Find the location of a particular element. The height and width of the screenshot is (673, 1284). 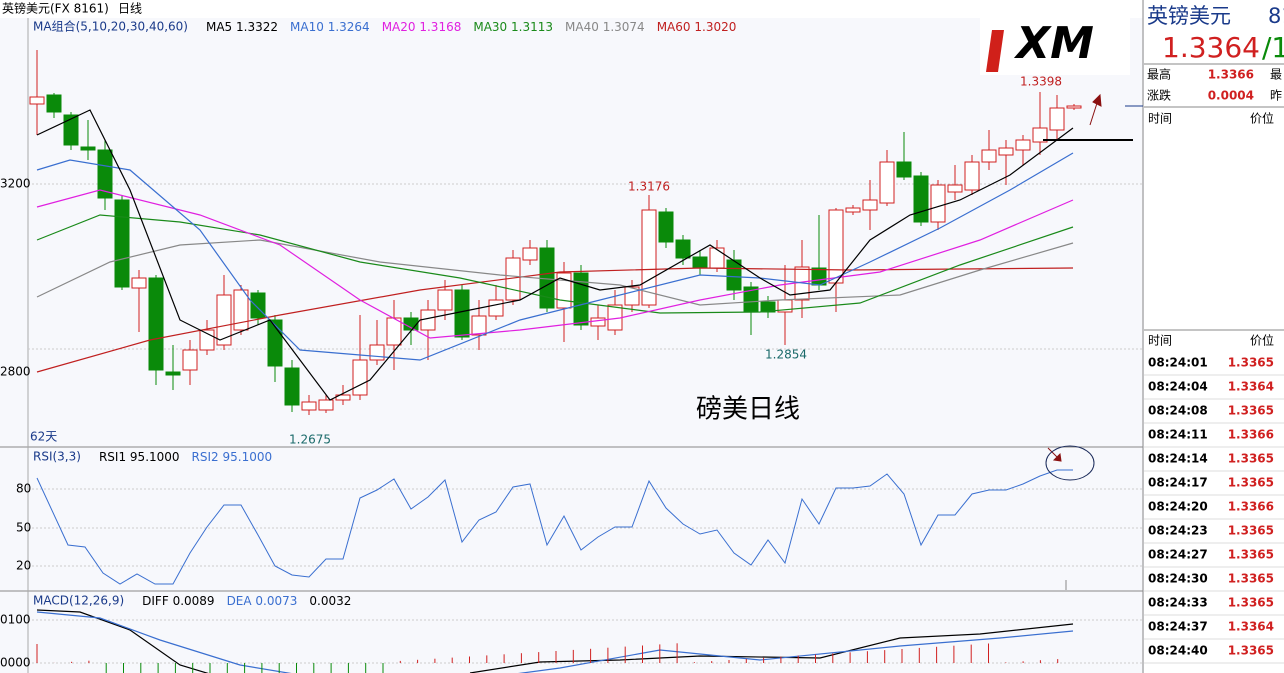

annotation: 1.2854 is located at coordinates (786, 355).